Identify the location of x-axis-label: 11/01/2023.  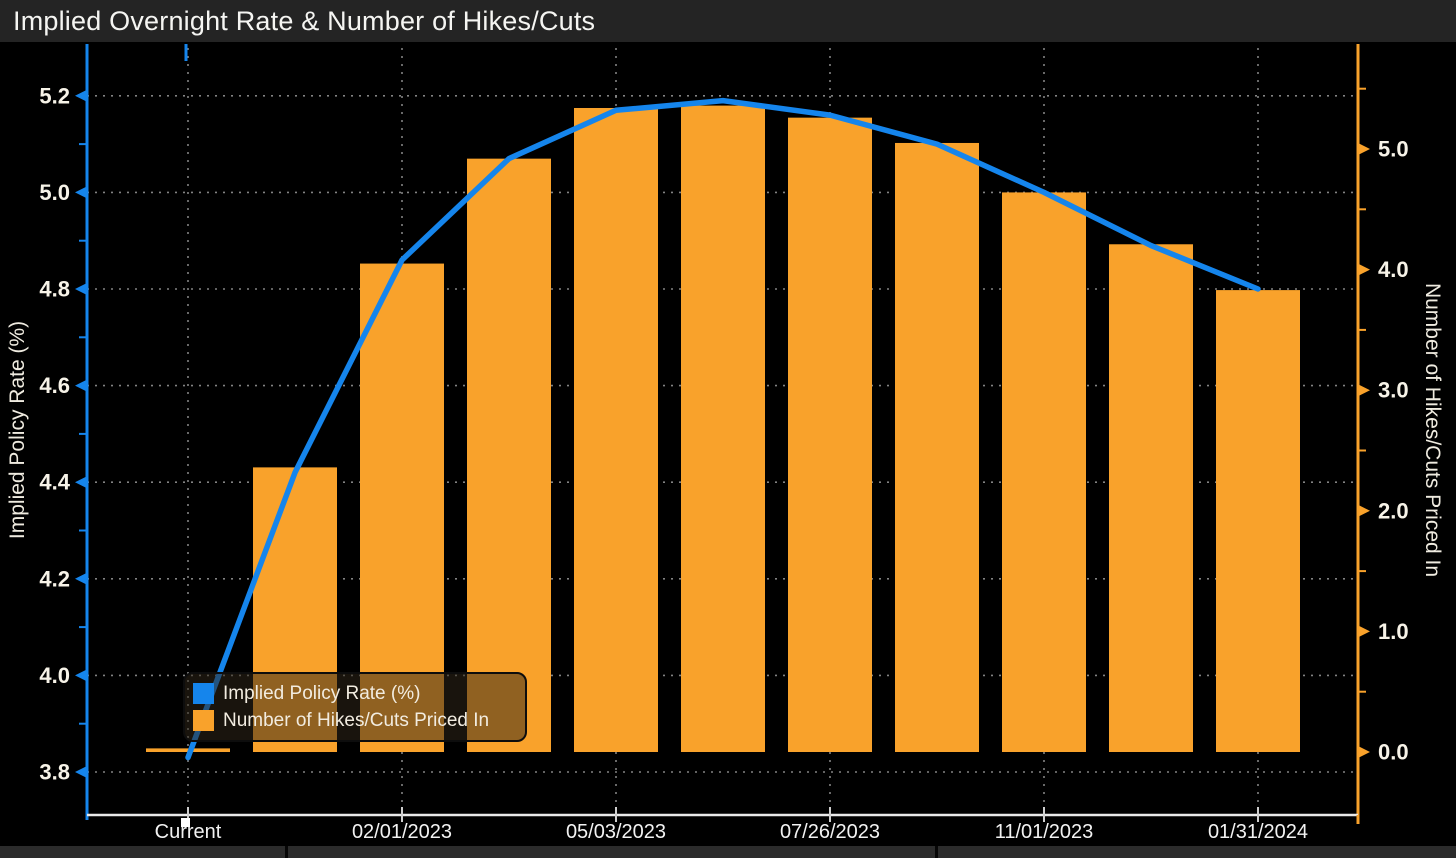
(1044, 832).